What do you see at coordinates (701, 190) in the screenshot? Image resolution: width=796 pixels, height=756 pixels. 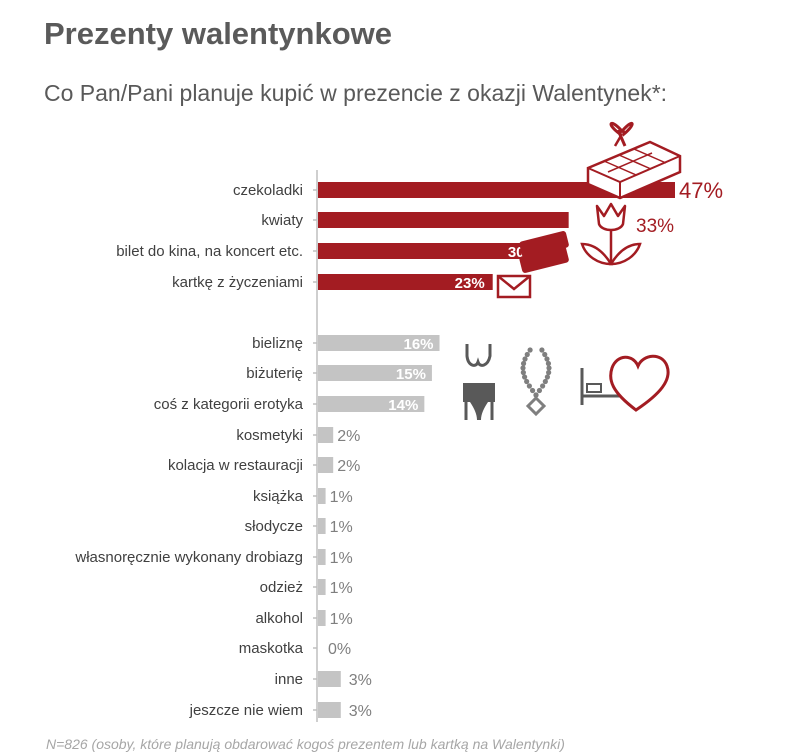 I see `value-label: 47%` at bounding box center [701, 190].